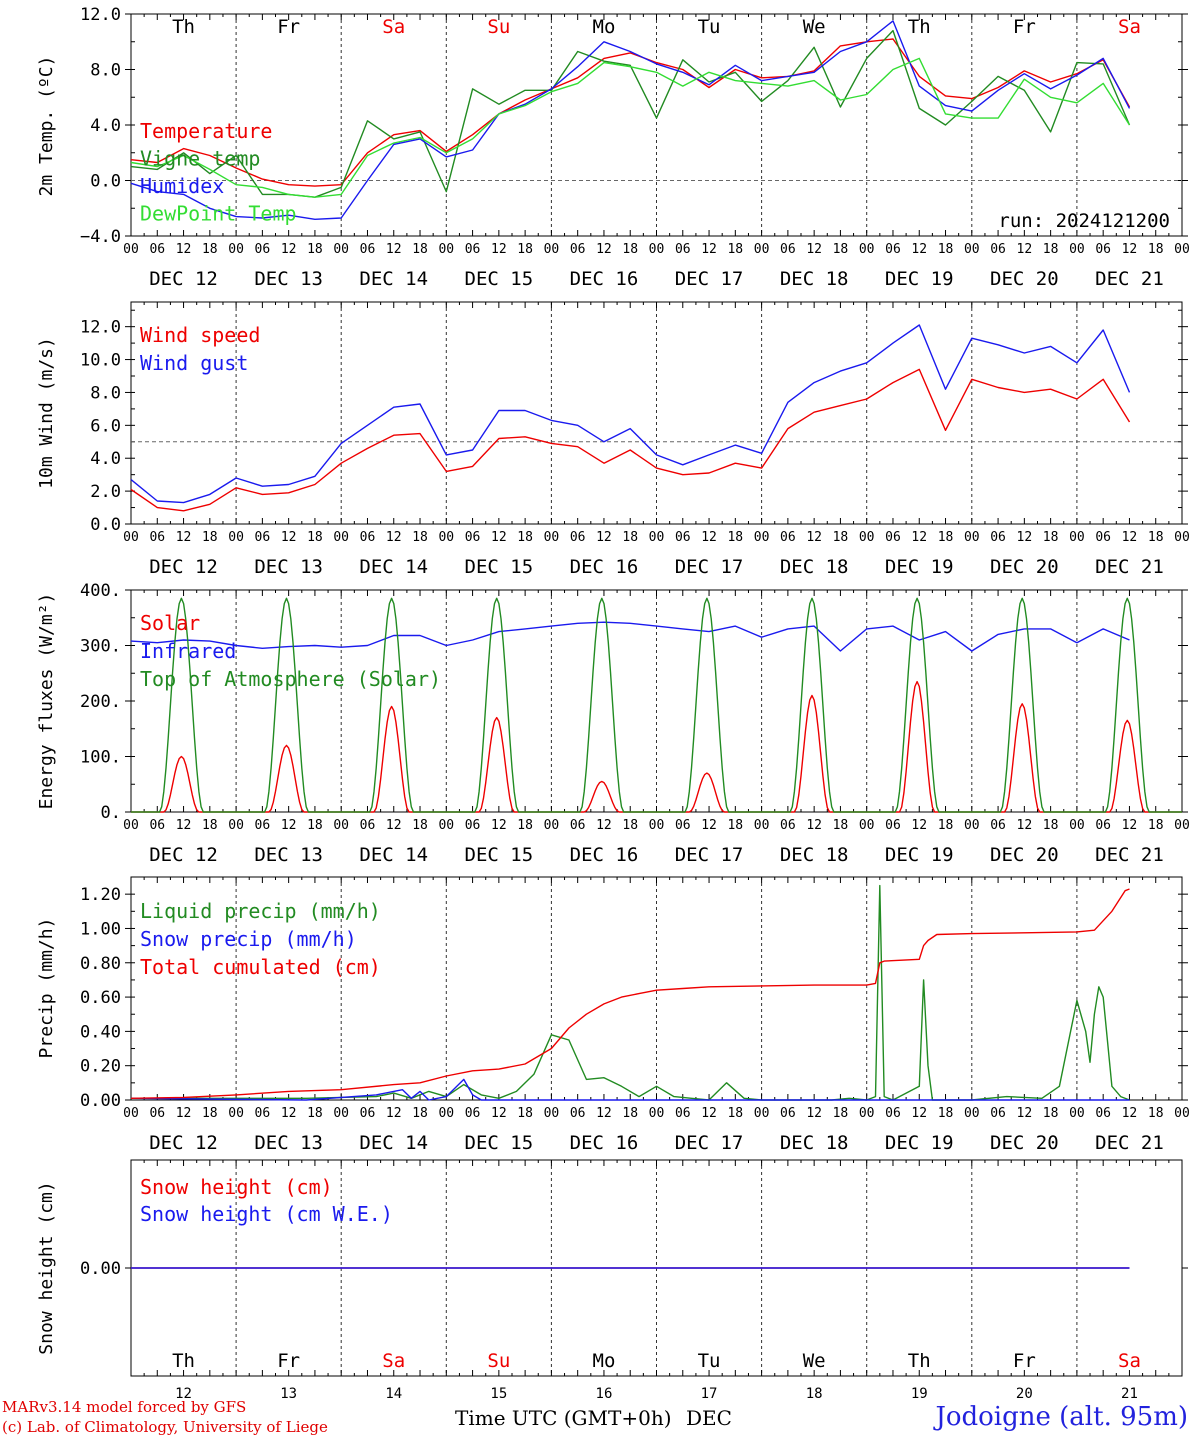  What do you see at coordinates (105, 71) in the screenshot?
I see `y-tick-label: 8.0` at bounding box center [105, 71].